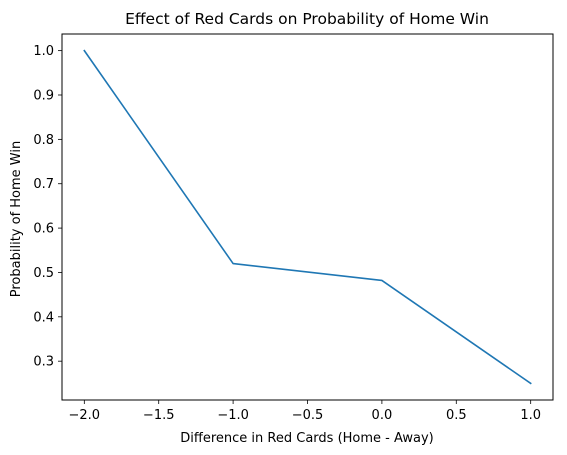 This screenshot has height=455, width=567. I want to click on x-tick-label: −0.5, so click(308, 415).